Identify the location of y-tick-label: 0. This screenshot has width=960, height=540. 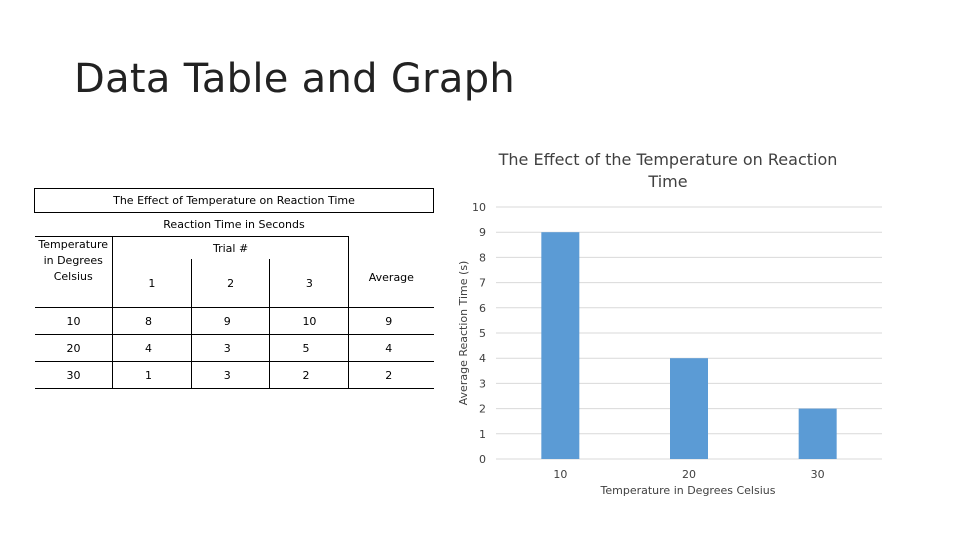
(482, 459).